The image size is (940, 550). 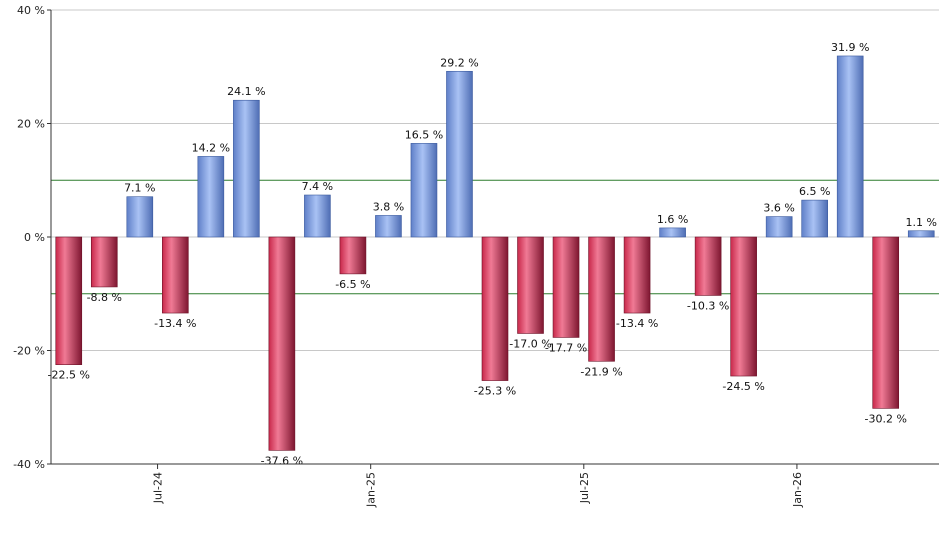 I want to click on data-label: 7.1 %, so click(x=139, y=188).